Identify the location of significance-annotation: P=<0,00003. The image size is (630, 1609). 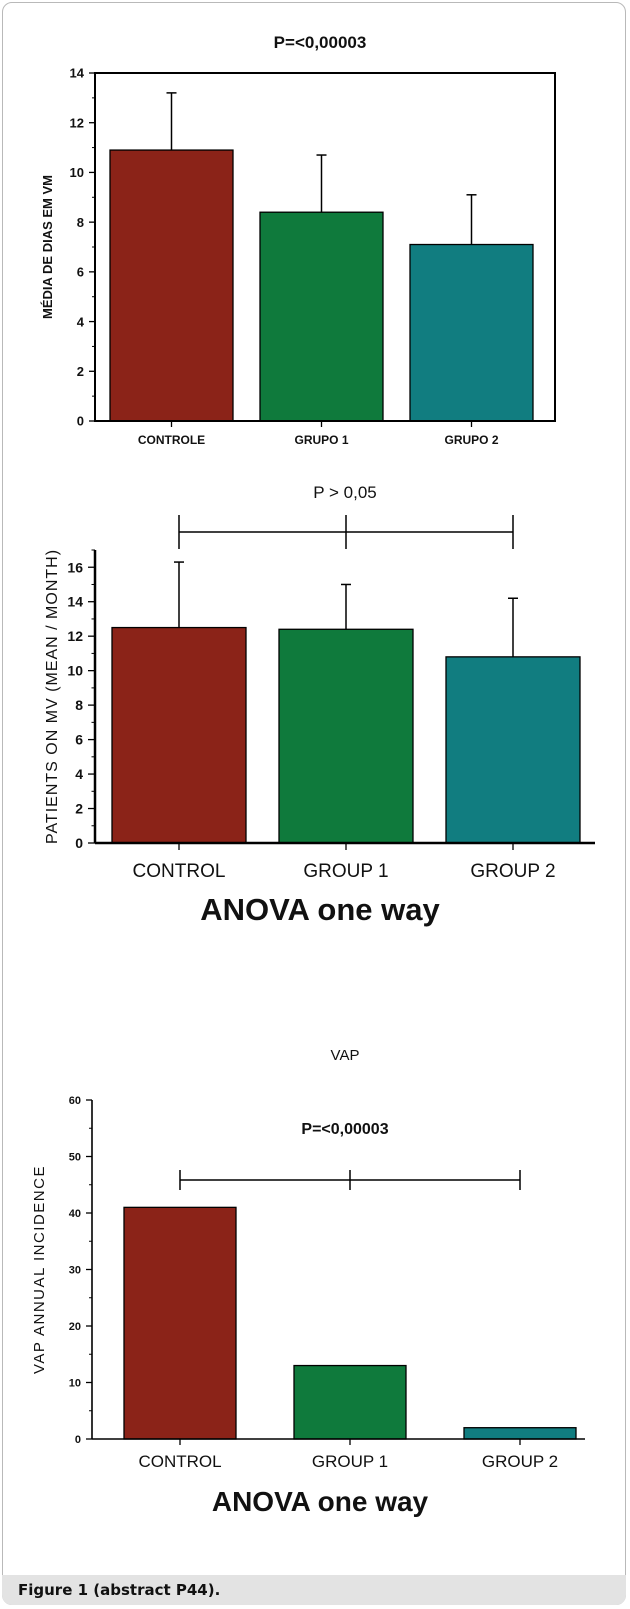
(344, 1129).